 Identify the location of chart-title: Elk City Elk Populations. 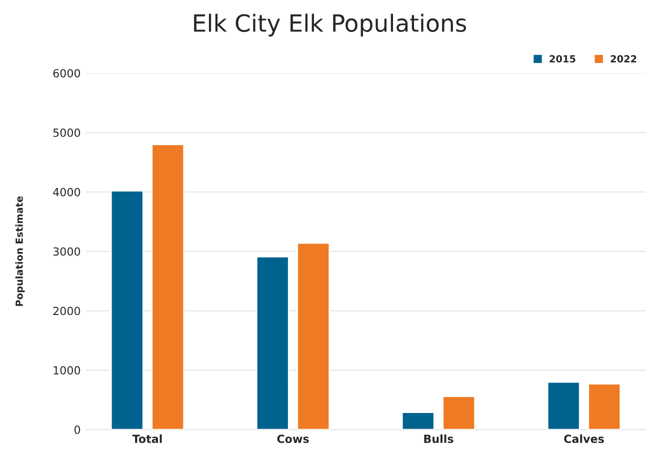
(330, 25).